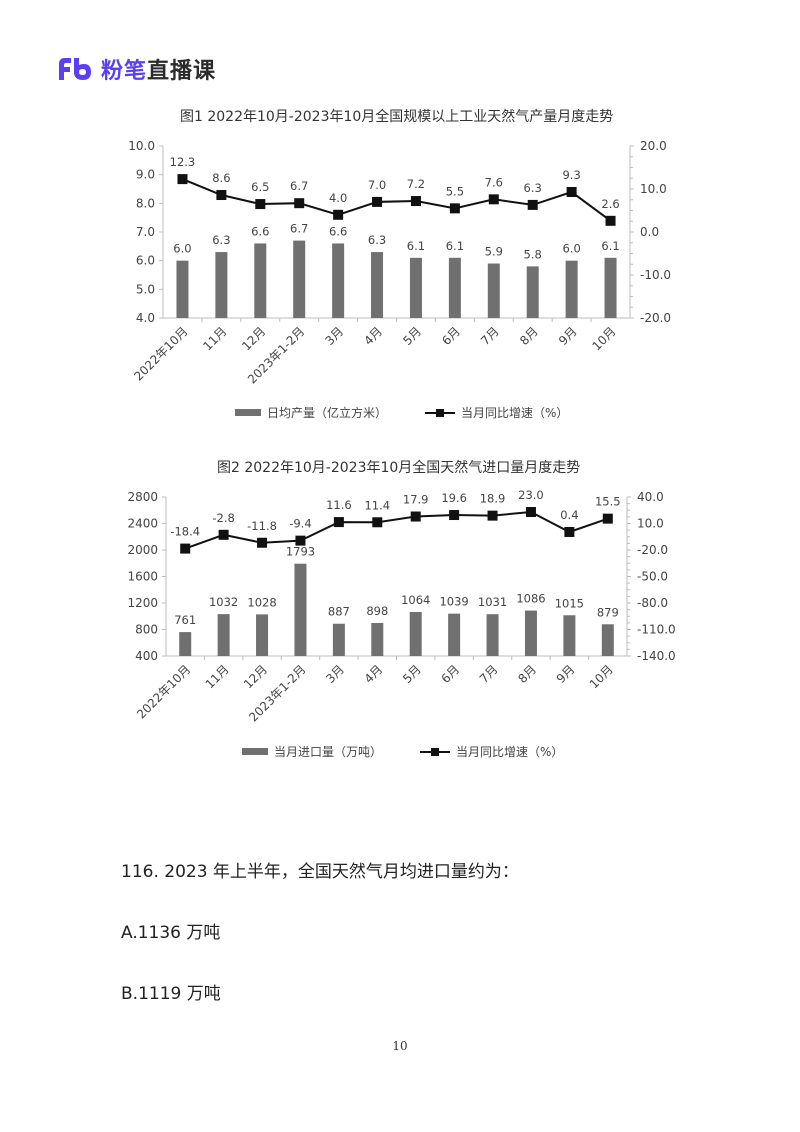  Describe the element at coordinates (217, 676) in the screenshot. I see `category-label: 11月` at that location.